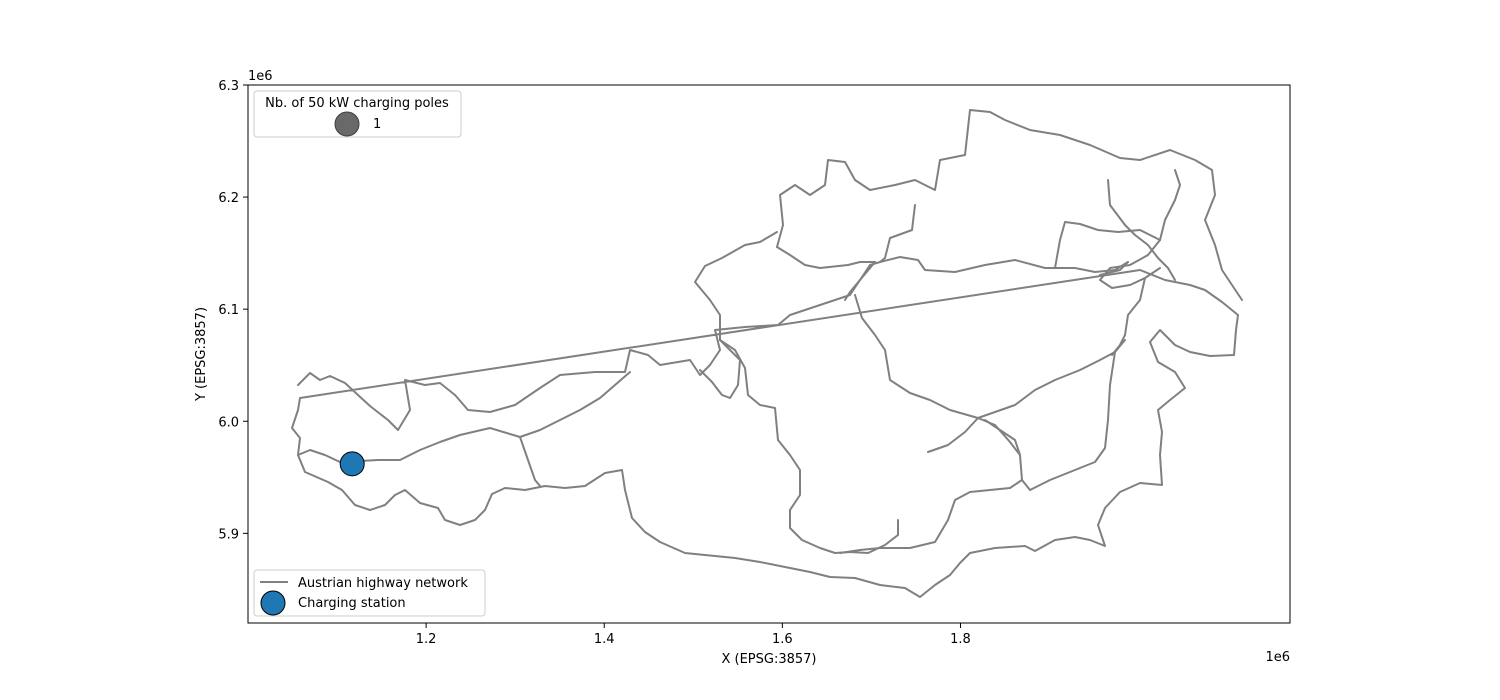  What do you see at coordinates (1009, 205) in the screenshot?
I see `highway-north-loop` at bounding box center [1009, 205].